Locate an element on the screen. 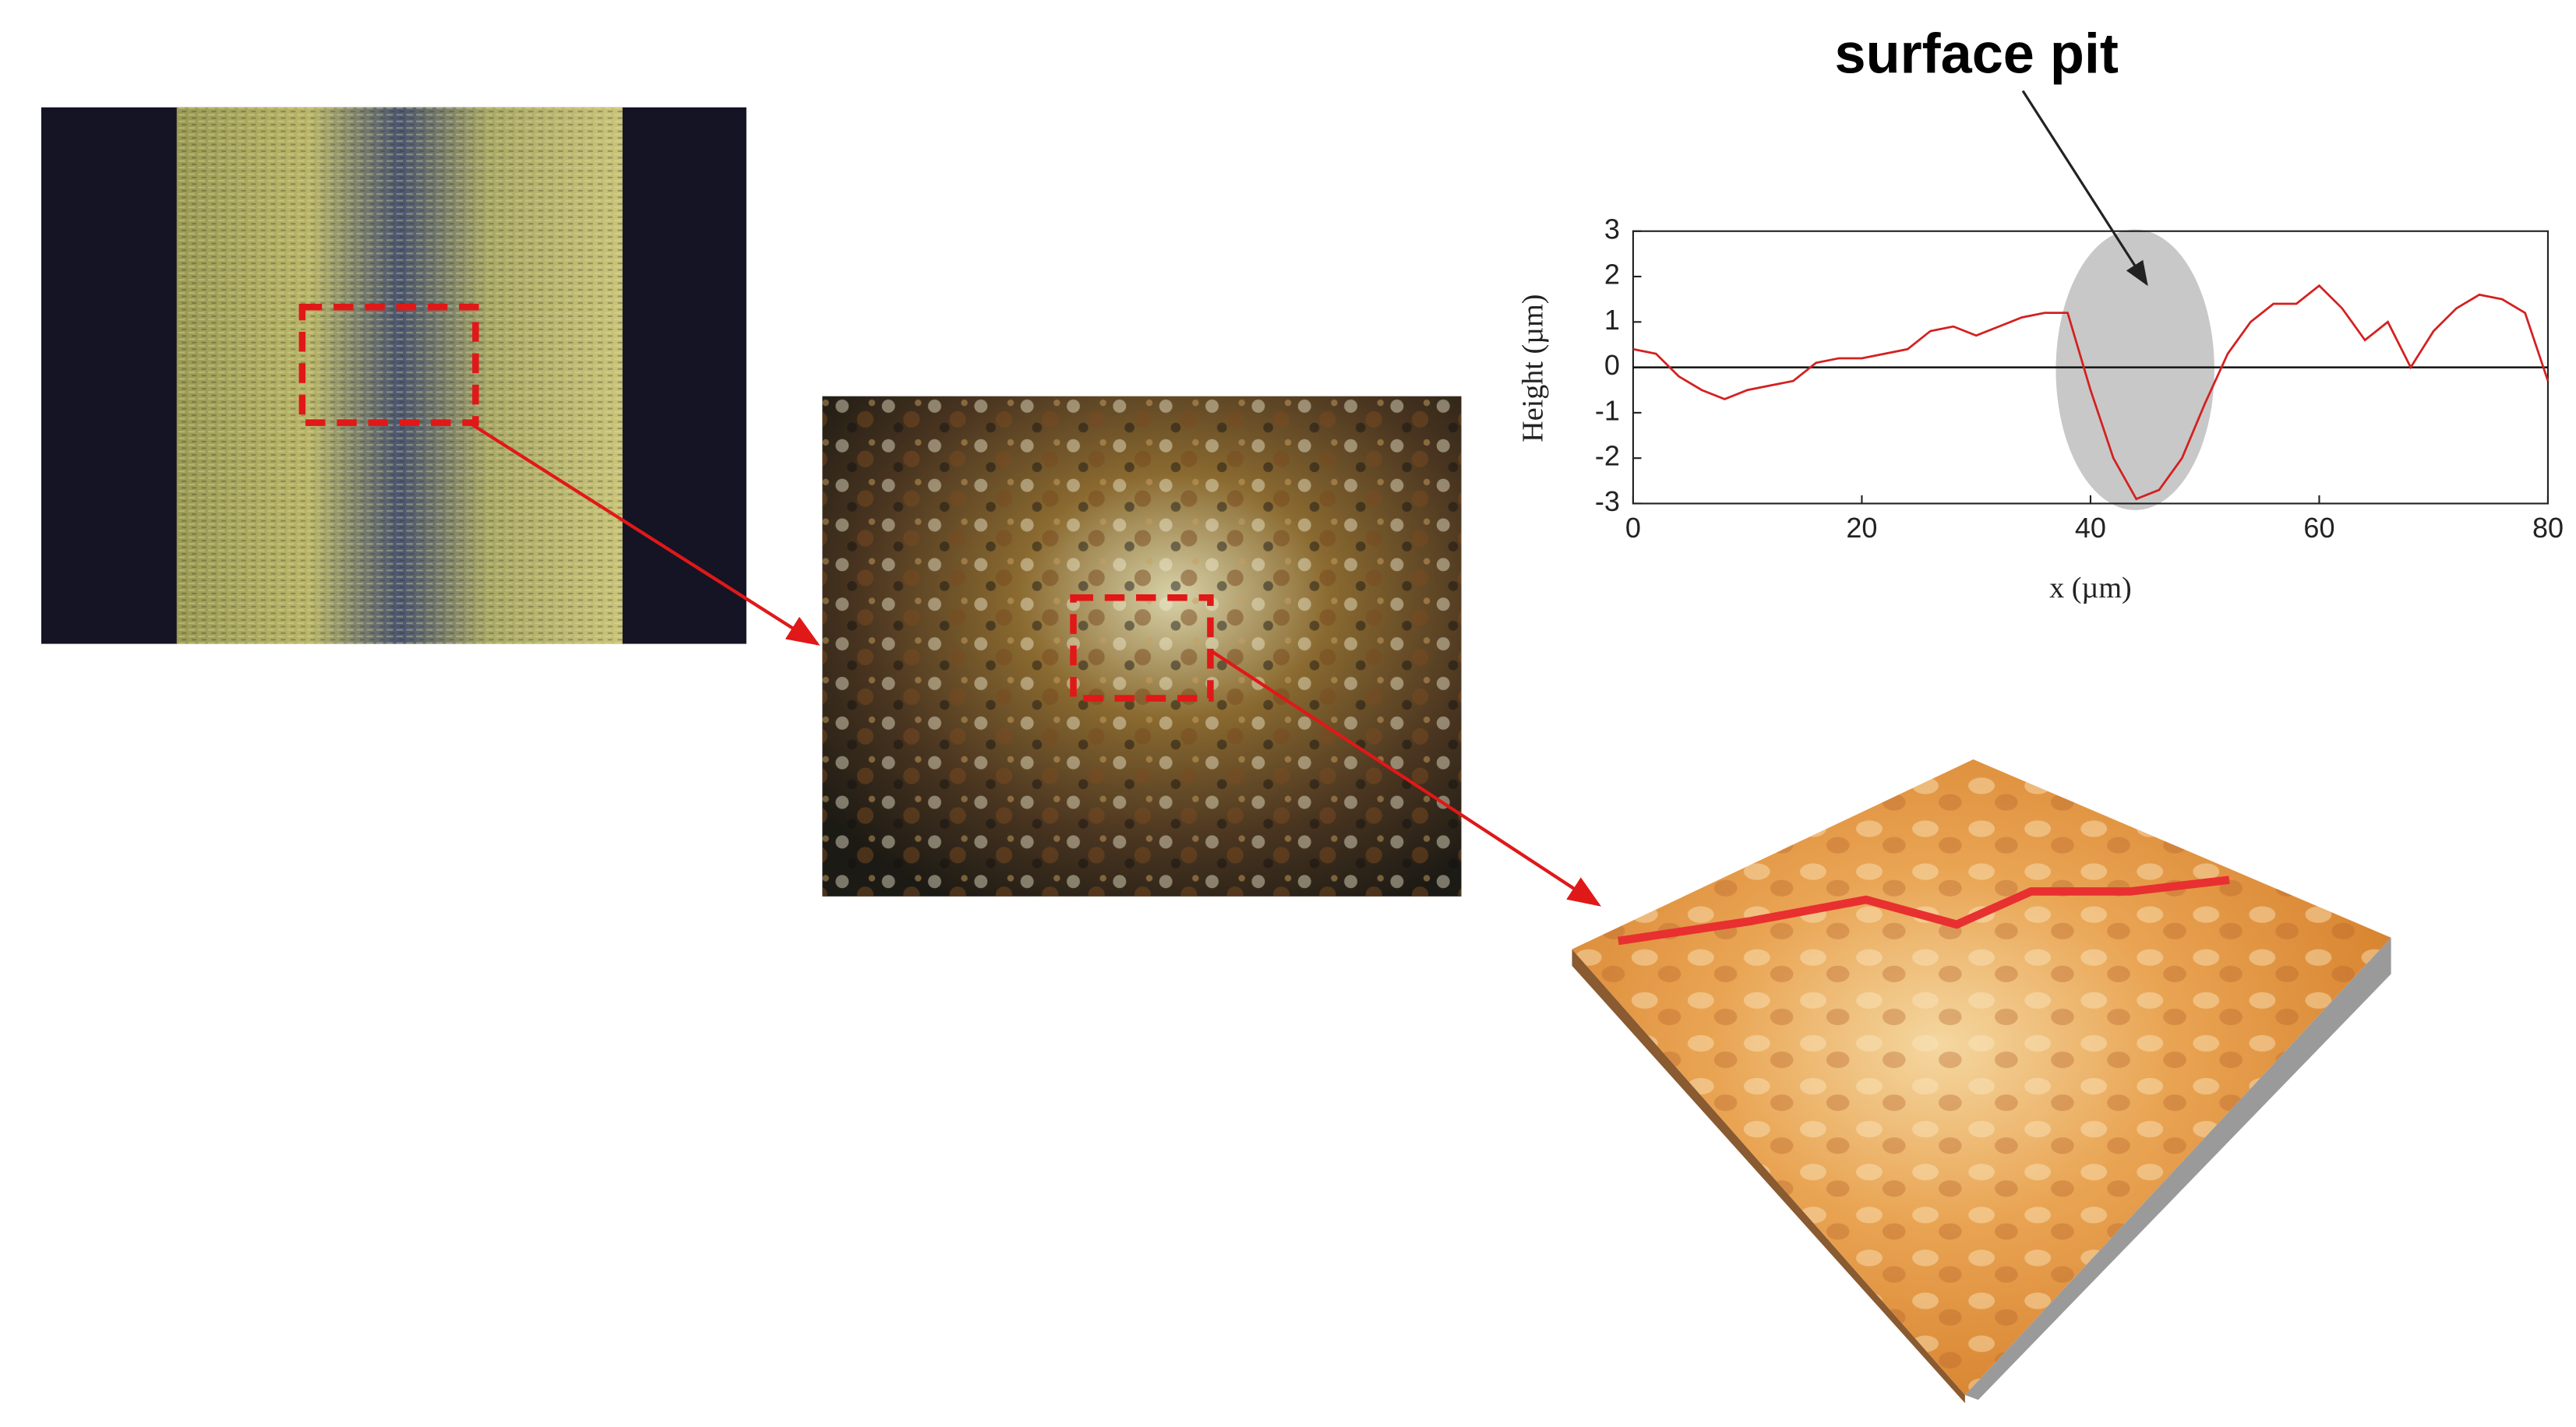 The image size is (2576, 1427). x-tick-label: 20 is located at coordinates (1861, 528).